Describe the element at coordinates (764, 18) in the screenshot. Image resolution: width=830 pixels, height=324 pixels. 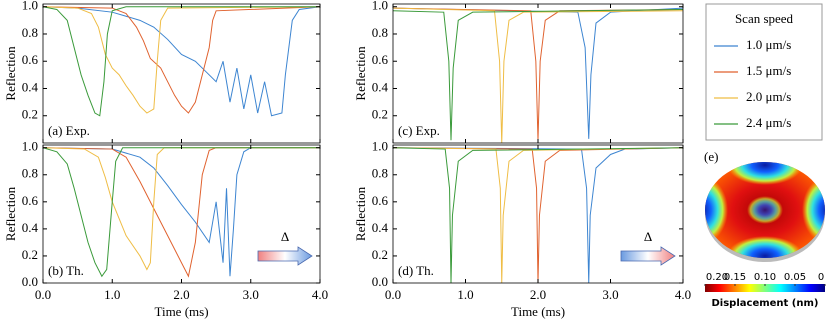
I see `legend-title: Scan speed` at that location.